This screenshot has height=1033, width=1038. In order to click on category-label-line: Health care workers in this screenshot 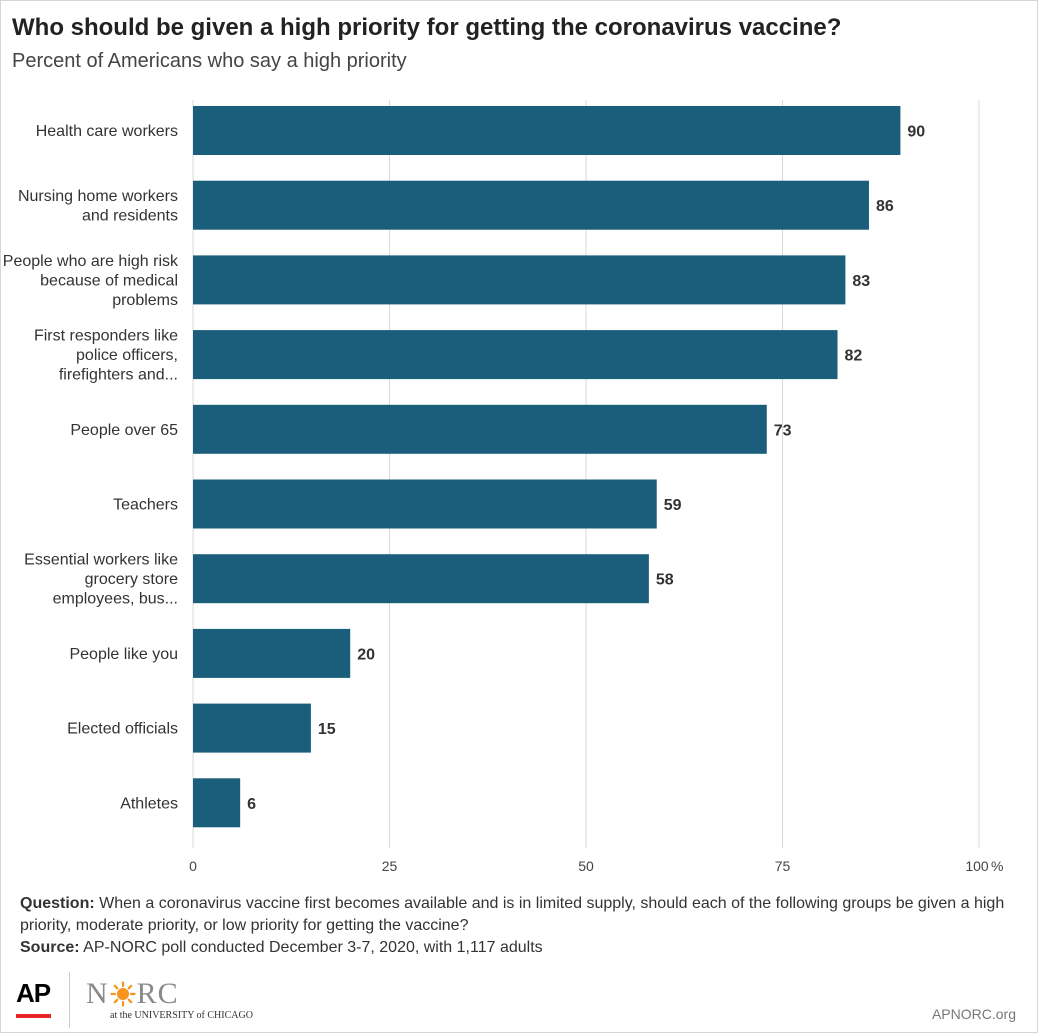, I will do `click(107, 131)`.